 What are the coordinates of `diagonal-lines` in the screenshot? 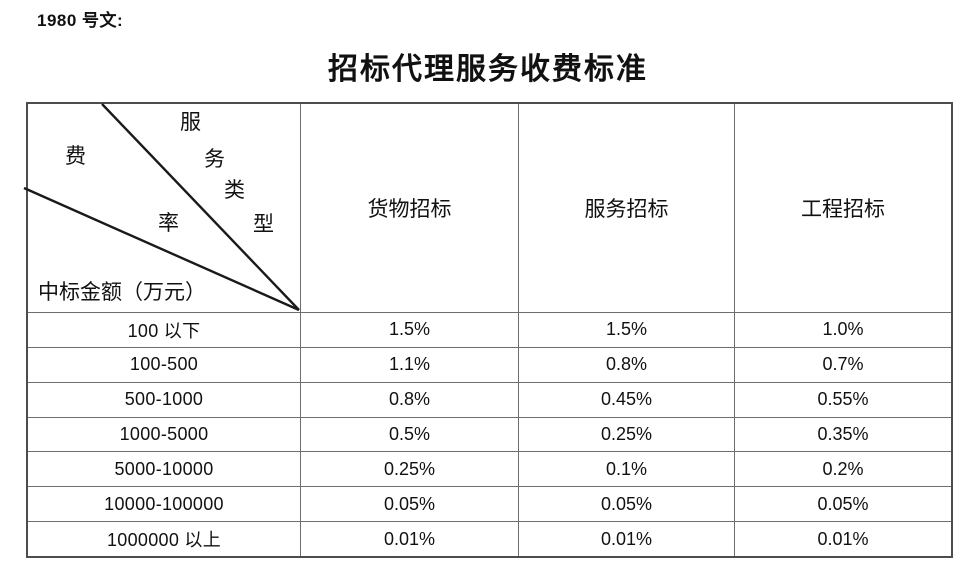 It's located at (161, 207).